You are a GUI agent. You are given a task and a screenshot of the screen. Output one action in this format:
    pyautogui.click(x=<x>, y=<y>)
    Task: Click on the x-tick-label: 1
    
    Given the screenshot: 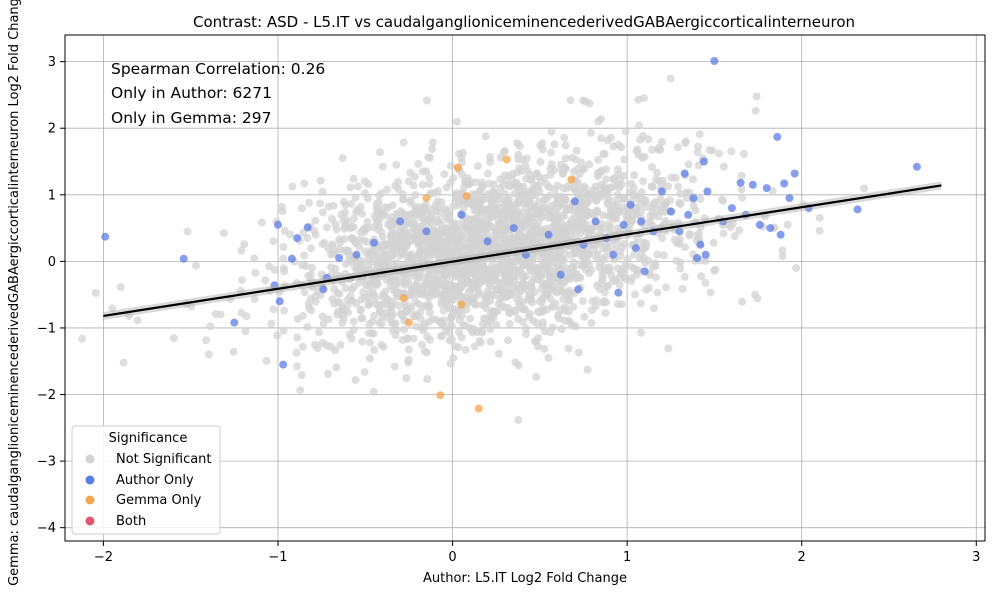 What is the action you would take?
    pyautogui.click(x=627, y=557)
    